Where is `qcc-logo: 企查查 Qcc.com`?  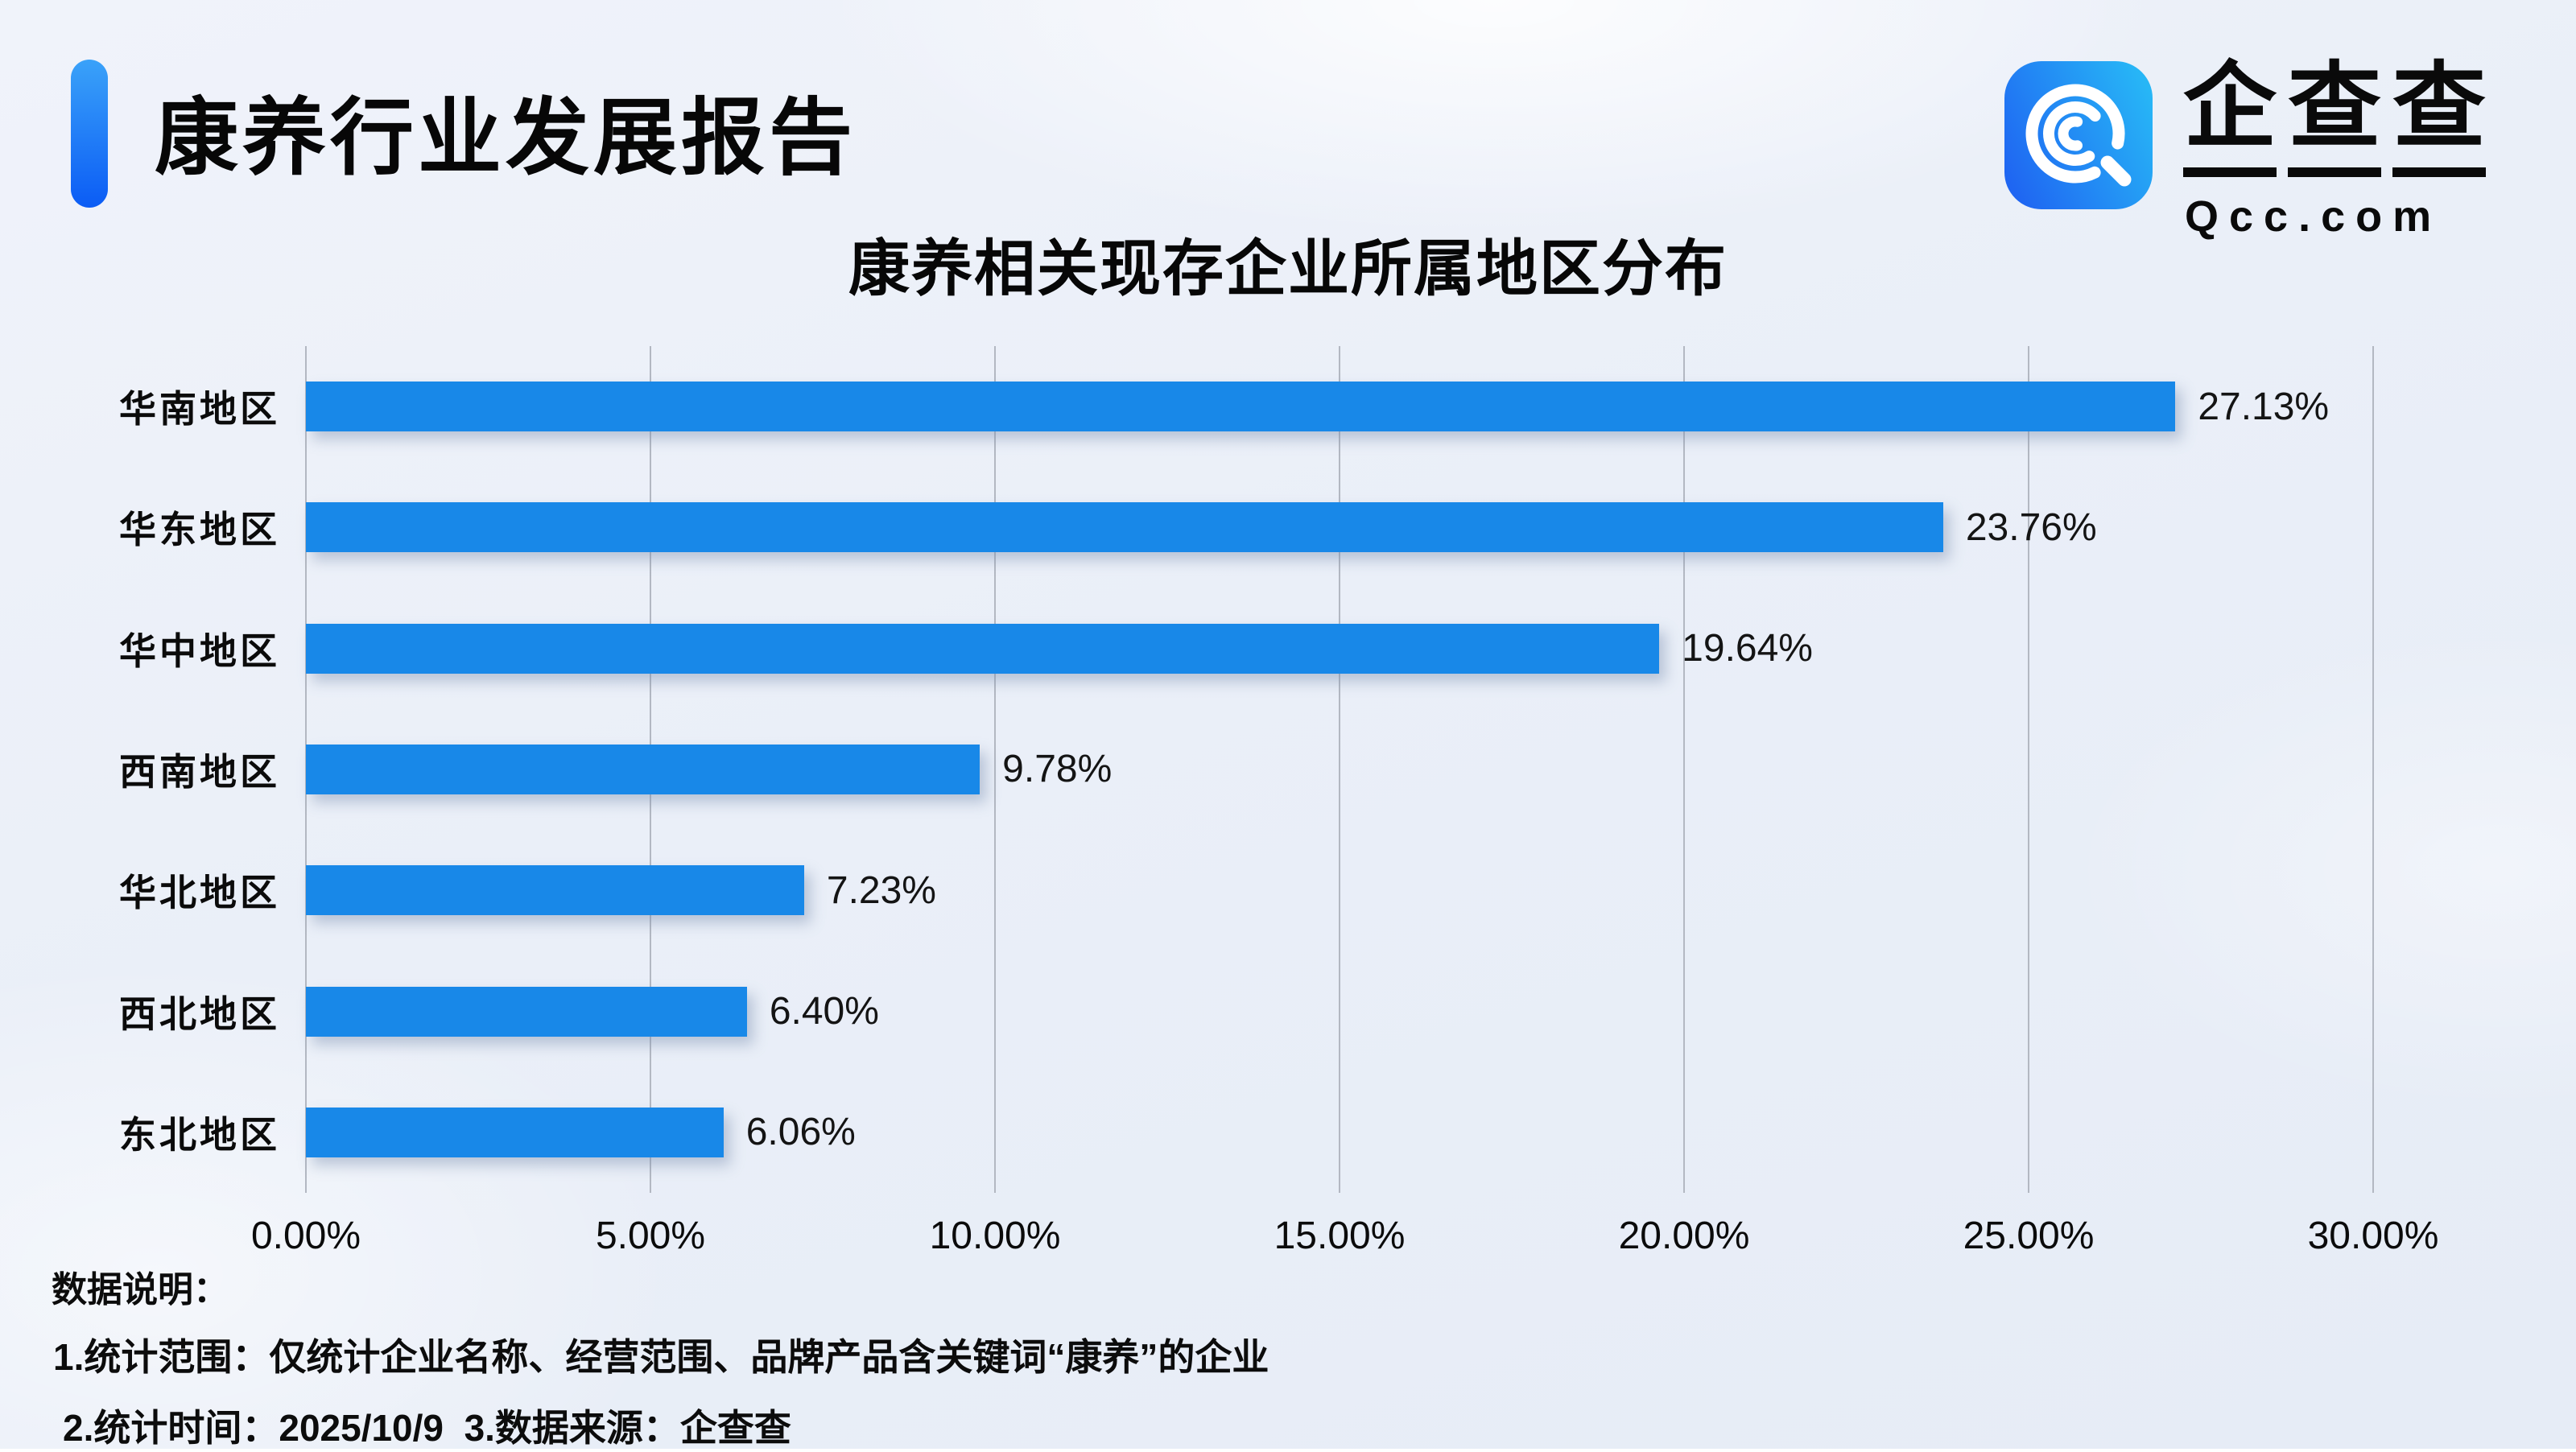 qcc-logo: 企查查 Qcc.com is located at coordinates (2245, 149).